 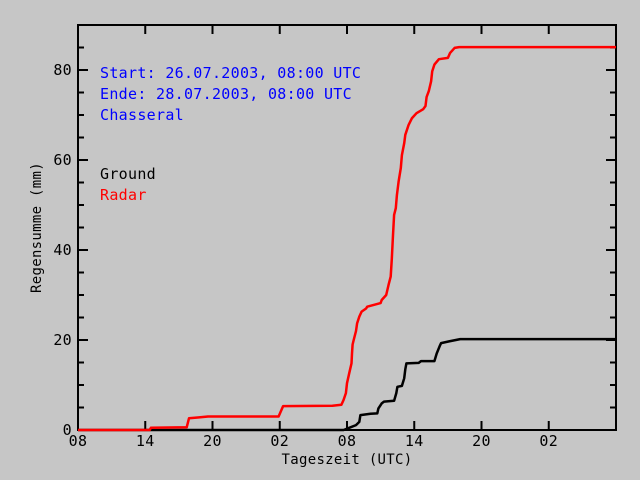 I want to click on y-tick-label: 80, so click(x=62, y=70).